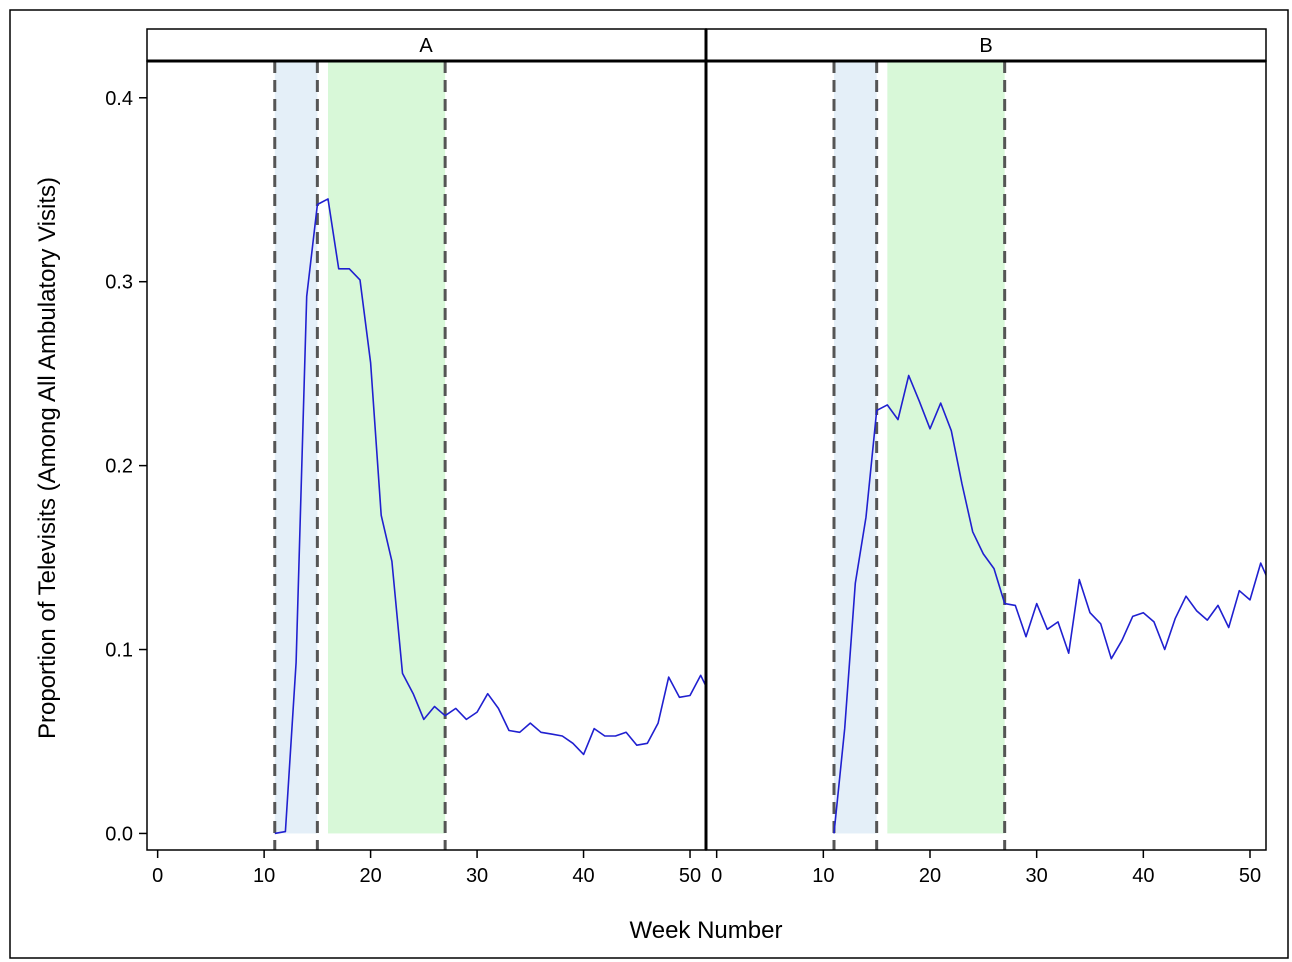  I want to click on panel-a-x-tick-label: 10, so click(264, 876).